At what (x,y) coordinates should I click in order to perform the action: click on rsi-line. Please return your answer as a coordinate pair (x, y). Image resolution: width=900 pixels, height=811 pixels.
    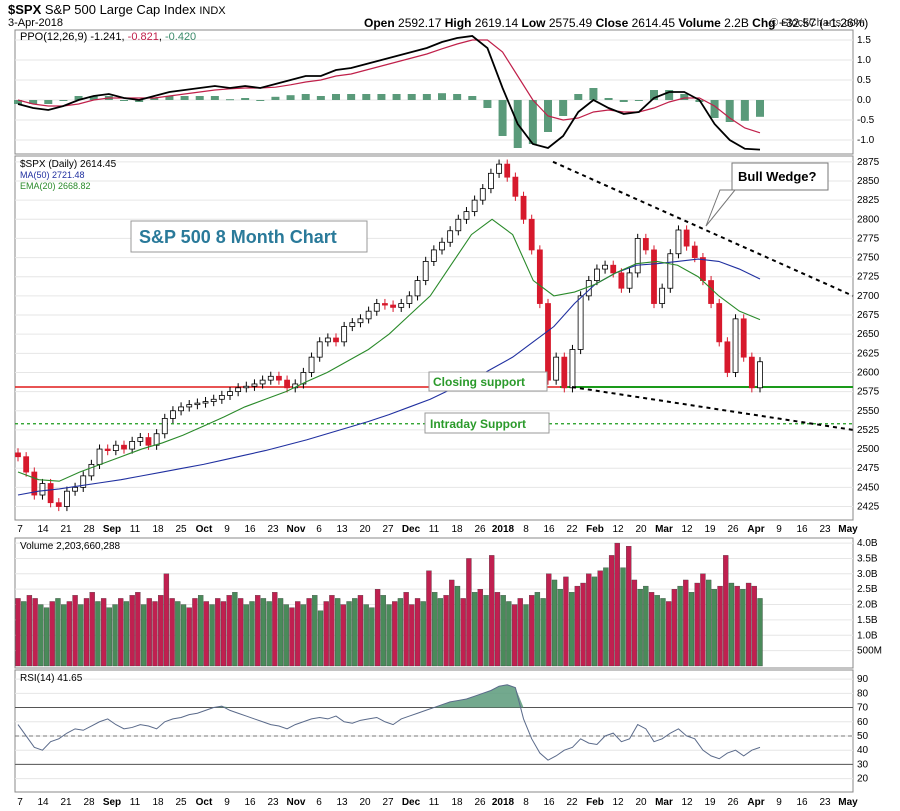
    Looking at the image, I should click on (434, 724).